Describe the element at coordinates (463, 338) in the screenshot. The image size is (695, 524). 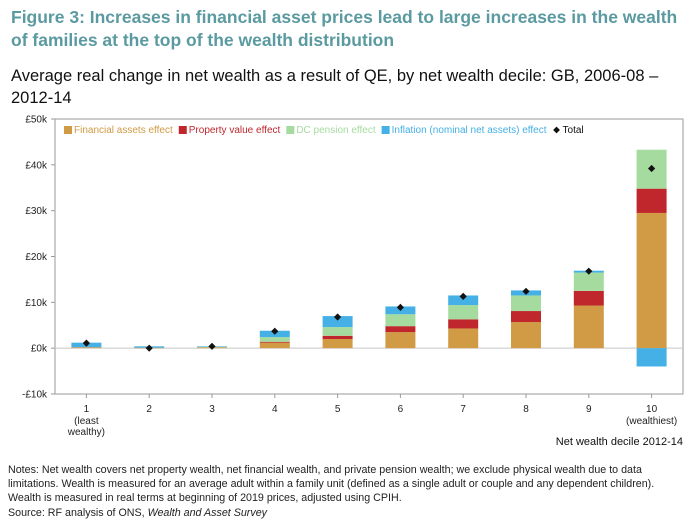
I see `bar-segment-s1-d7` at that location.